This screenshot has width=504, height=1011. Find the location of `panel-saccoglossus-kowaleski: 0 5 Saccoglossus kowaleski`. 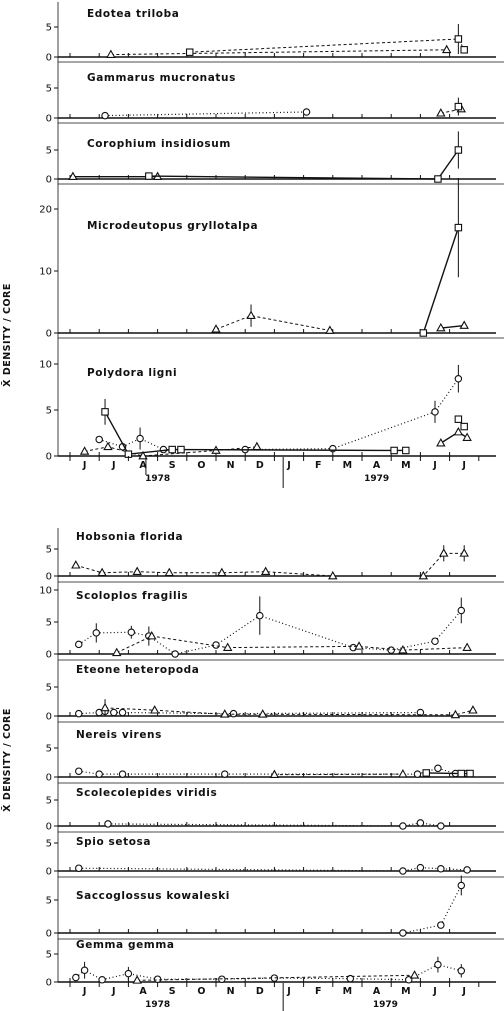

panel-saccoglossus-kowaleski: 0 5 Saccoglossus kowaleski is located at coordinates (275, 907).